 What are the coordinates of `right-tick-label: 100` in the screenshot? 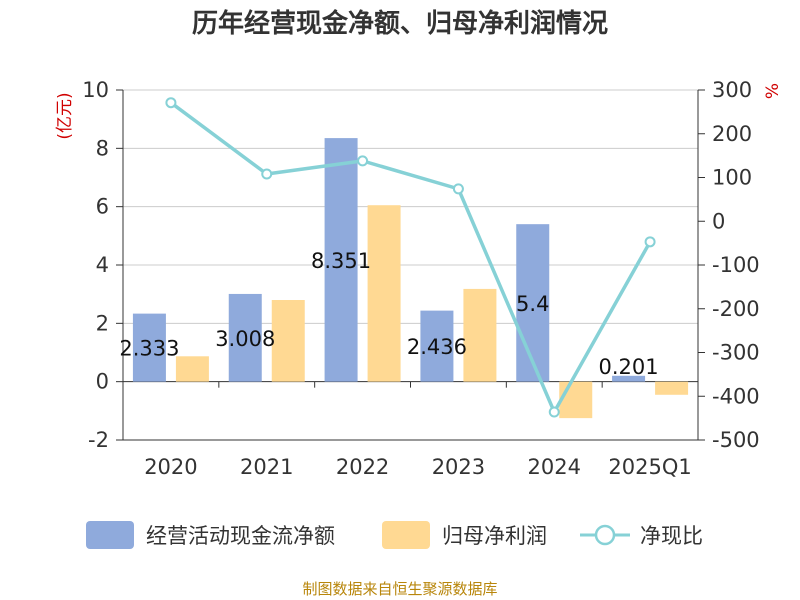 It's located at (732, 178).